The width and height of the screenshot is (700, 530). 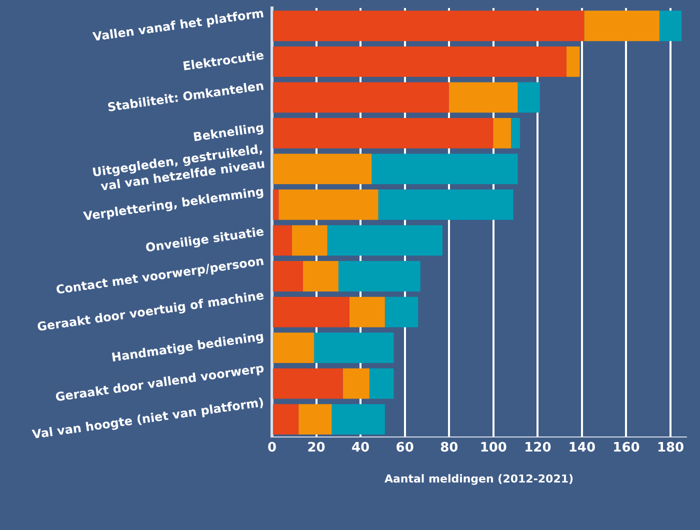 I want to click on y-tick-label: Onveilige situatie, so click(x=204, y=239).